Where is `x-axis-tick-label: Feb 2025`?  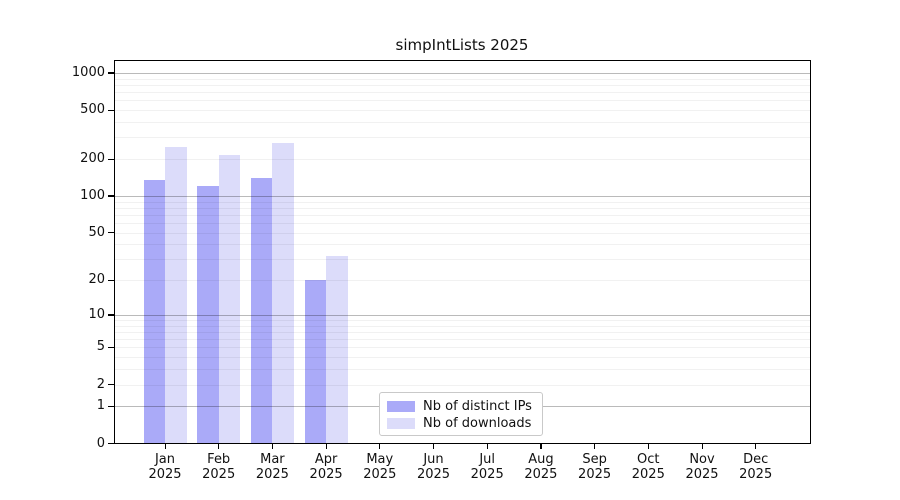
x-axis-tick-label: Feb 2025 is located at coordinates (219, 466).